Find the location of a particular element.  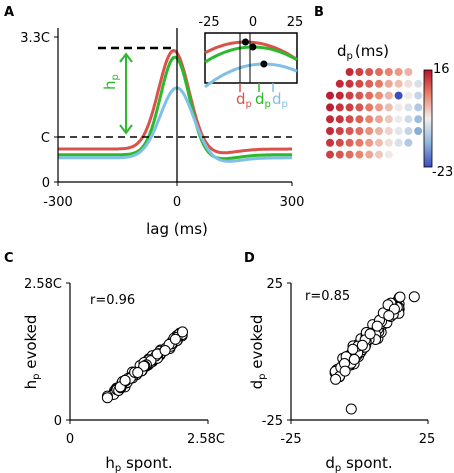

d-ytick-label-bottom: -25 is located at coordinates (272, 421).